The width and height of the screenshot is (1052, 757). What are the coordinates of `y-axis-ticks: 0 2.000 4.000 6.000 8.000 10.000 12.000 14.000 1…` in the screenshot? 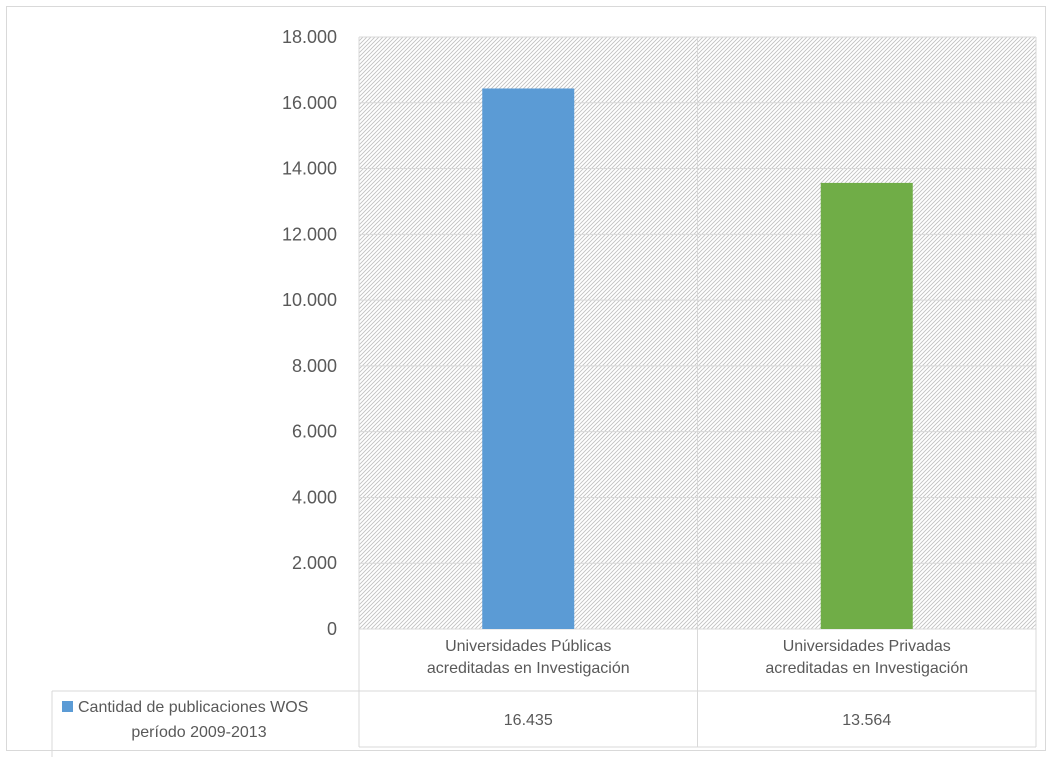 It's located at (309, 333).